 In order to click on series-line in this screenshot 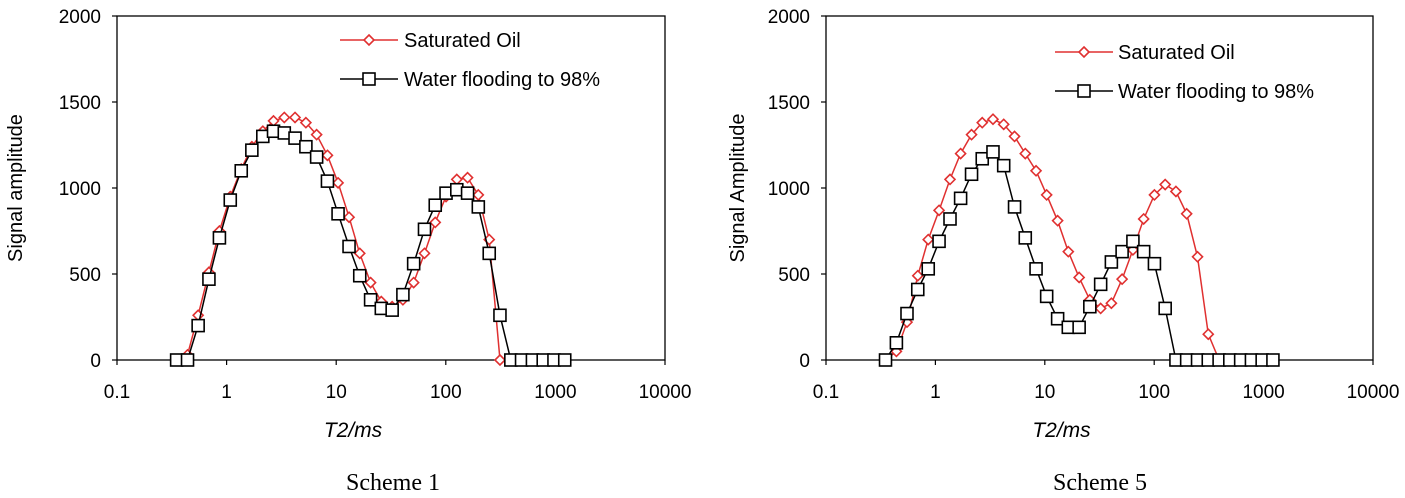, I will do `click(370, 238)`.